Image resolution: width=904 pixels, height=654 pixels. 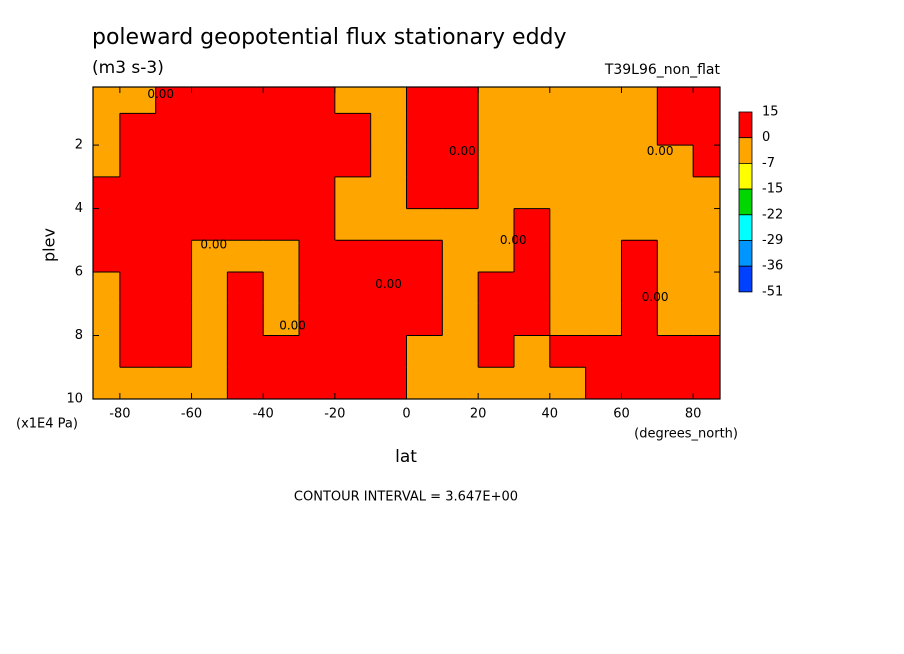 I want to click on y-axis-label: plev, so click(x=49, y=245).